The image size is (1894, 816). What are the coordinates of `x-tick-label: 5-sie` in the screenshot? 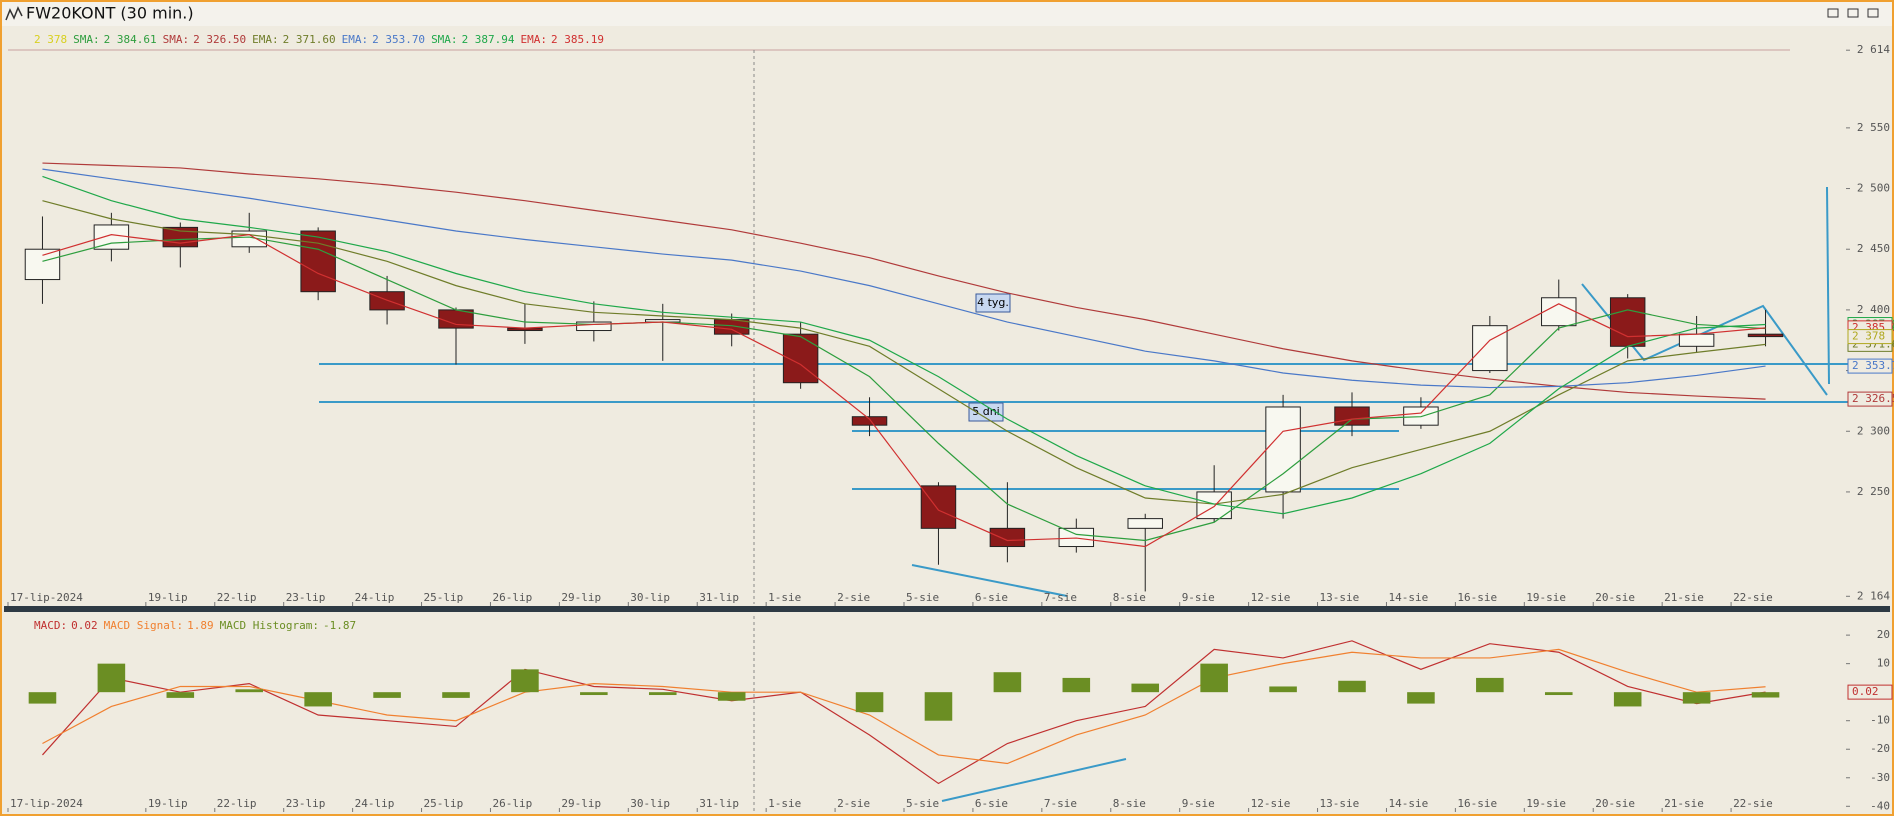 It's located at (922, 803).